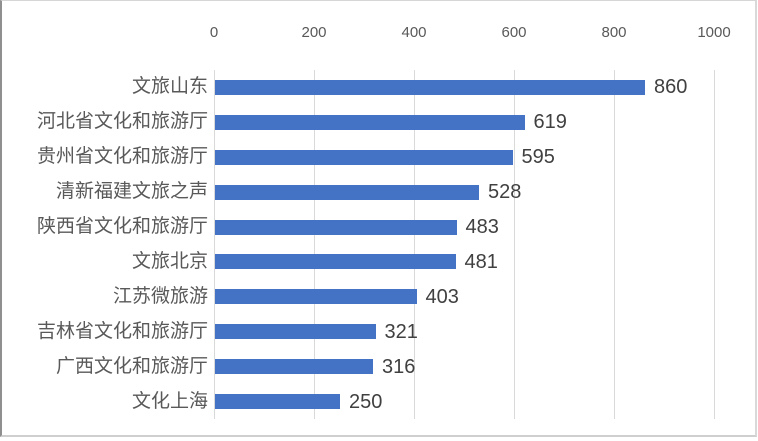 The image size is (758, 441). Describe the element at coordinates (481, 261) in the screenshot. I see `value-label: 481` at that location.